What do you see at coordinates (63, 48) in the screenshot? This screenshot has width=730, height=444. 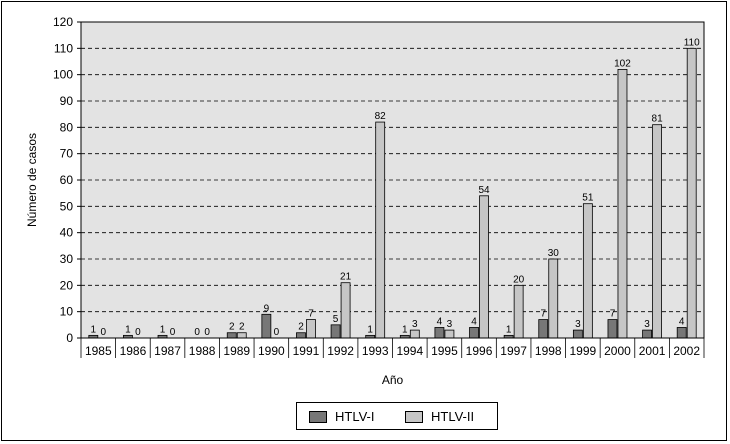 I see `y-tick-label: 110` at bounding box center [63, 48].